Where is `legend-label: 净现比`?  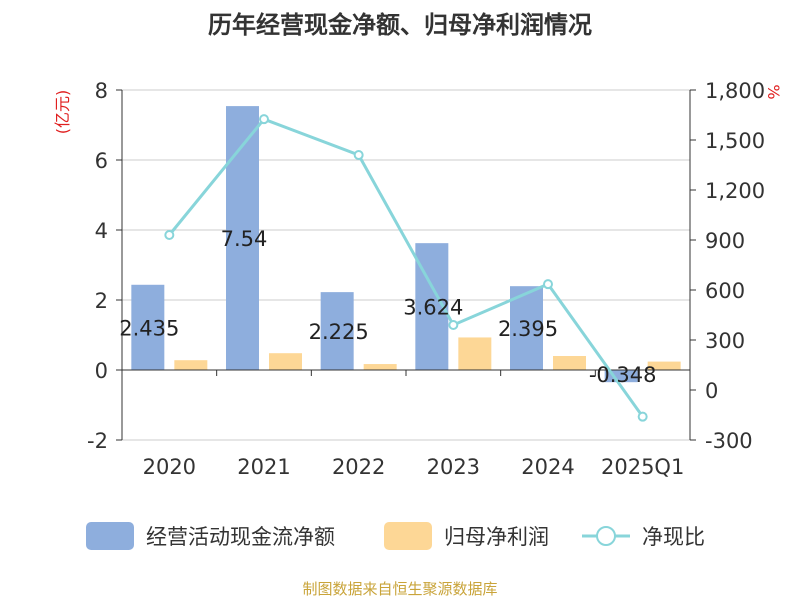 legend-label: 净现比 is located at coordinates (673, 537).